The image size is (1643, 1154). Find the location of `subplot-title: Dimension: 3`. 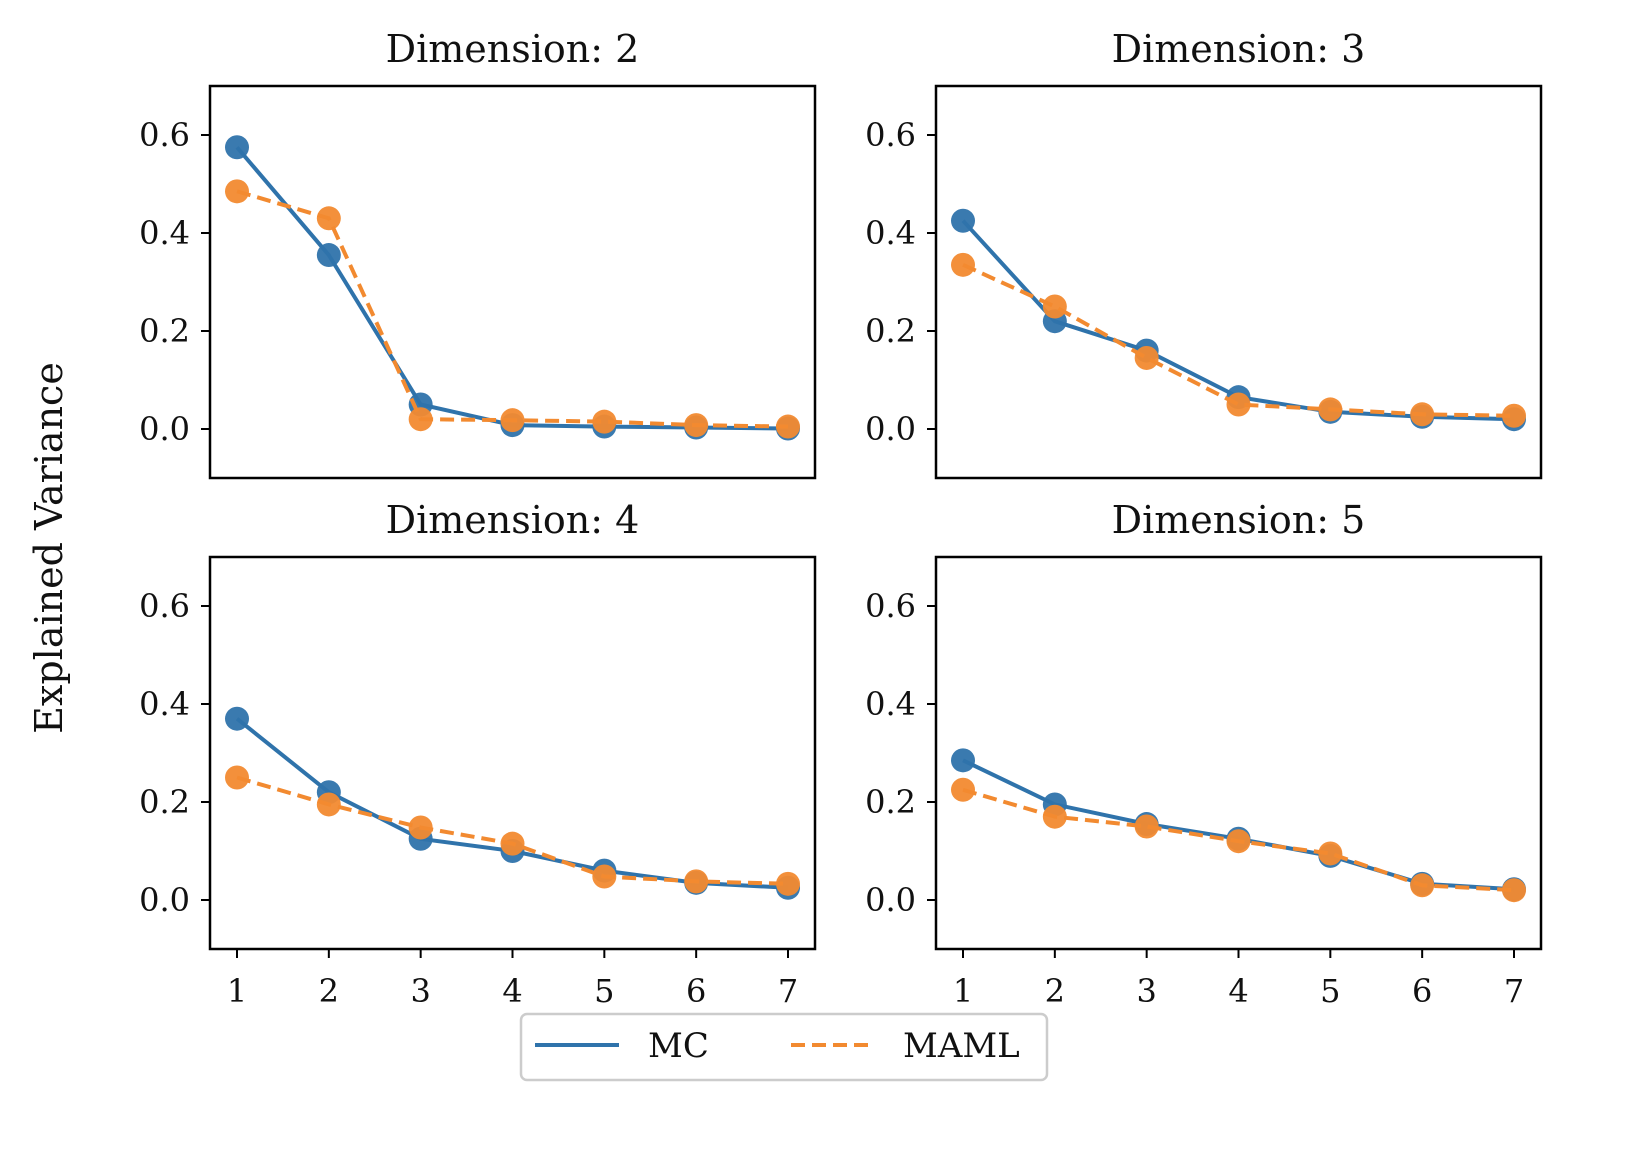

subplot-title: Dimension: 3 is located at coordinates (1239, 49).